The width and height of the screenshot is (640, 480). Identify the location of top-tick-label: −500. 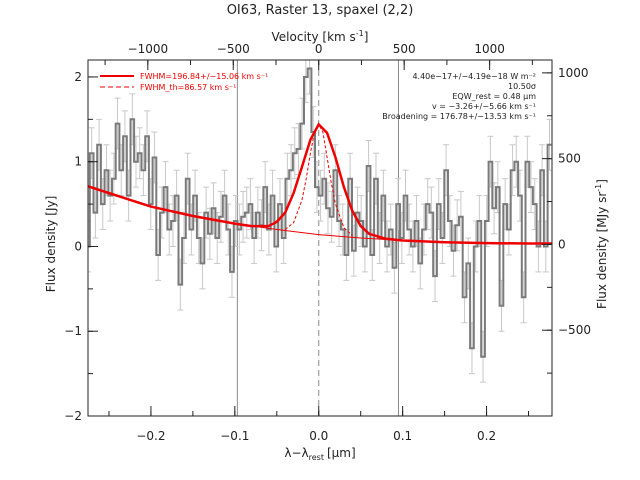
(233, 49).